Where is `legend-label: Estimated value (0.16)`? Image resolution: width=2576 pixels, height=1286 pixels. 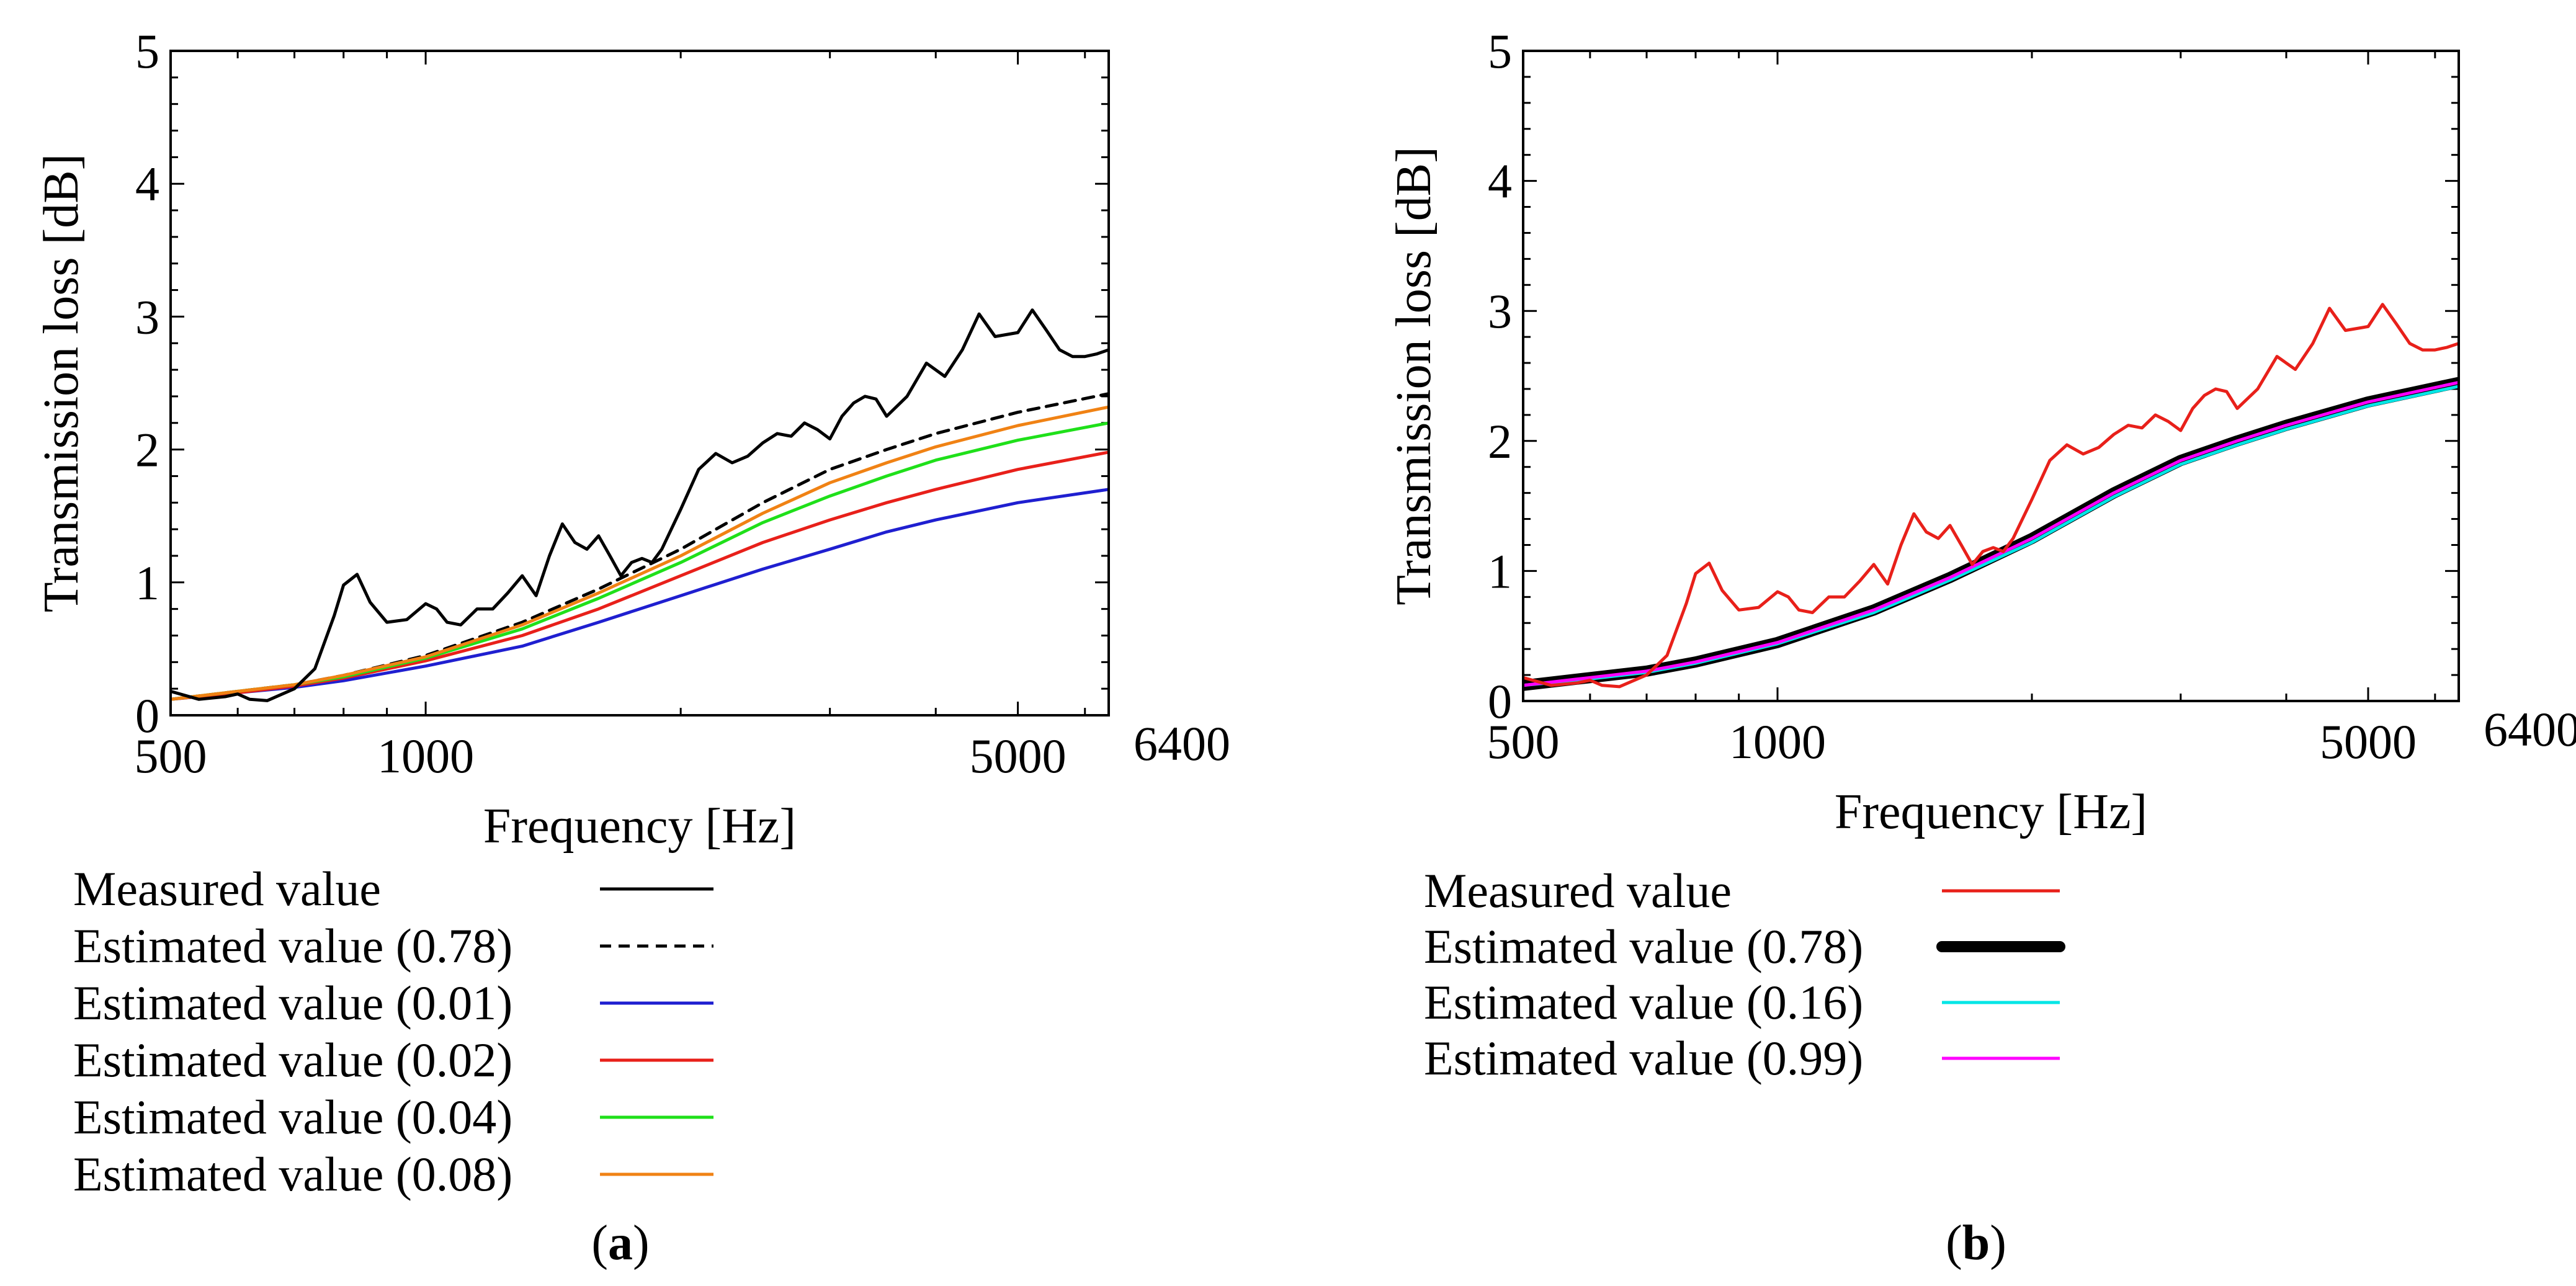 legend-label: Estimated value (0.16) is located at coordinates (1643, 1002).